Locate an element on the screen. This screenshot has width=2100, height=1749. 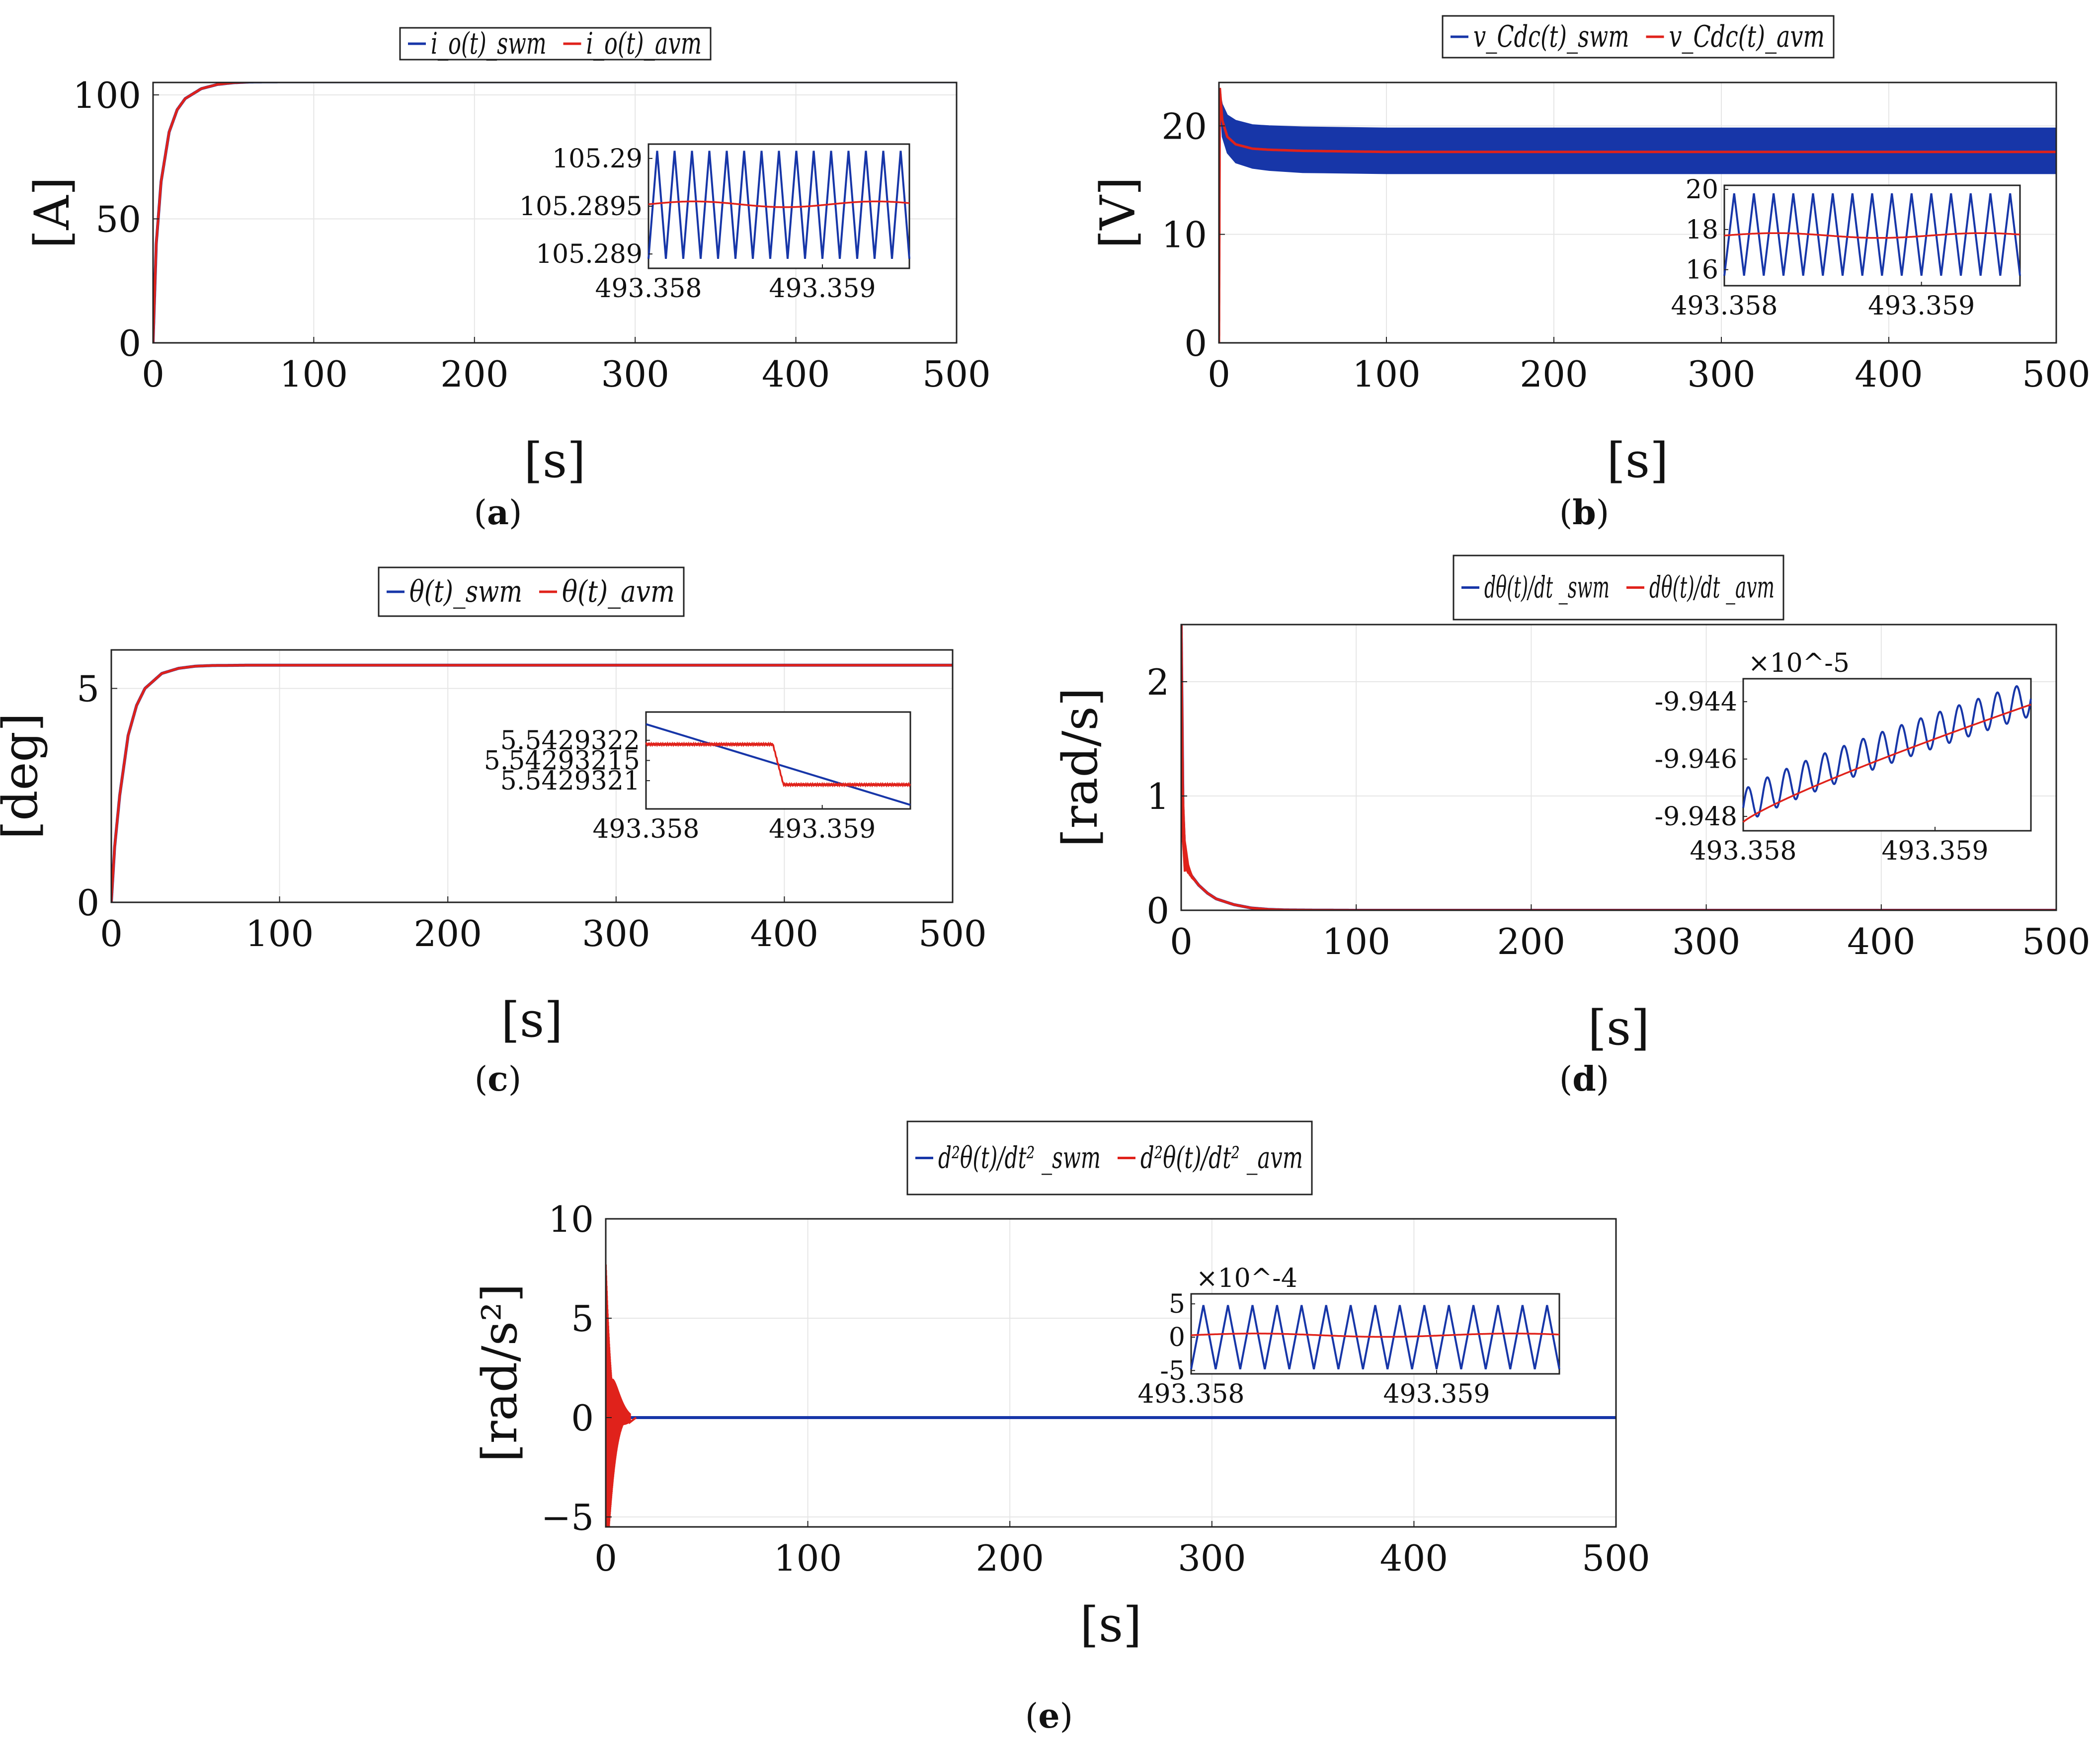
y-tick-label: 10 is located at coordinates (1184, 235).